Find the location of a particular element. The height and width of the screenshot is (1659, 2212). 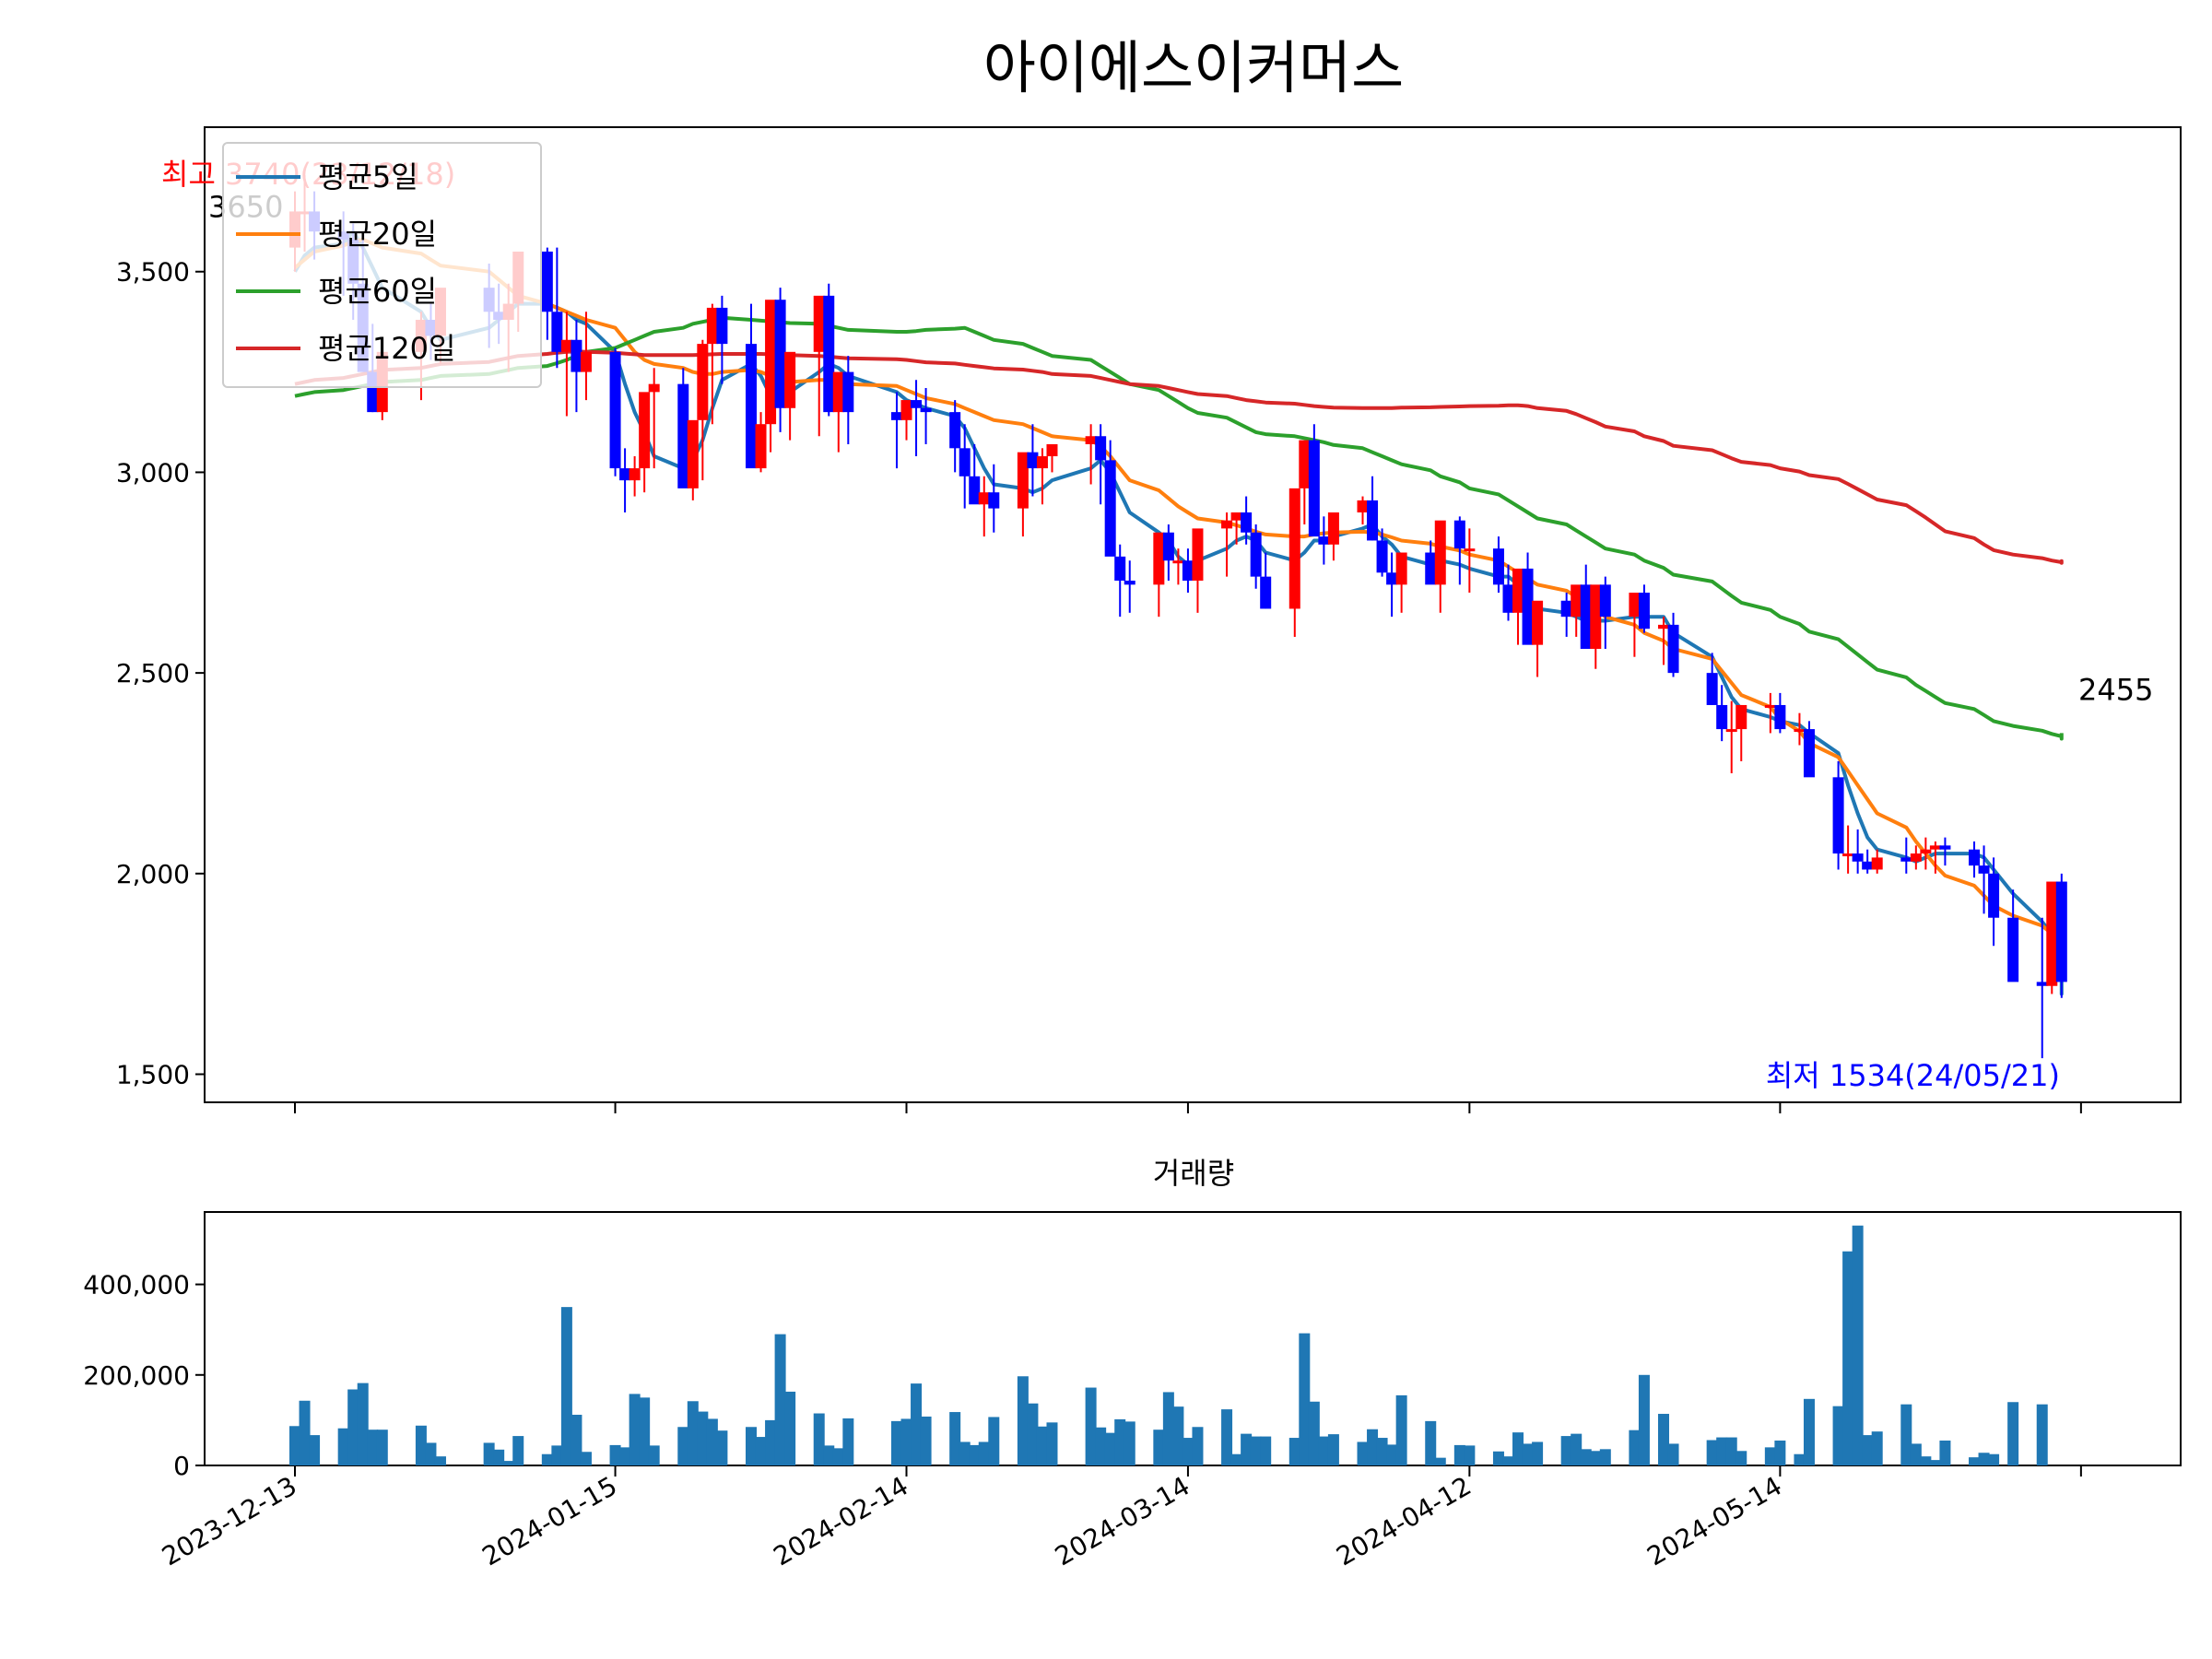

volume-y-axis: 0 200,000 400,000 is located at coordinates (144, 1375).